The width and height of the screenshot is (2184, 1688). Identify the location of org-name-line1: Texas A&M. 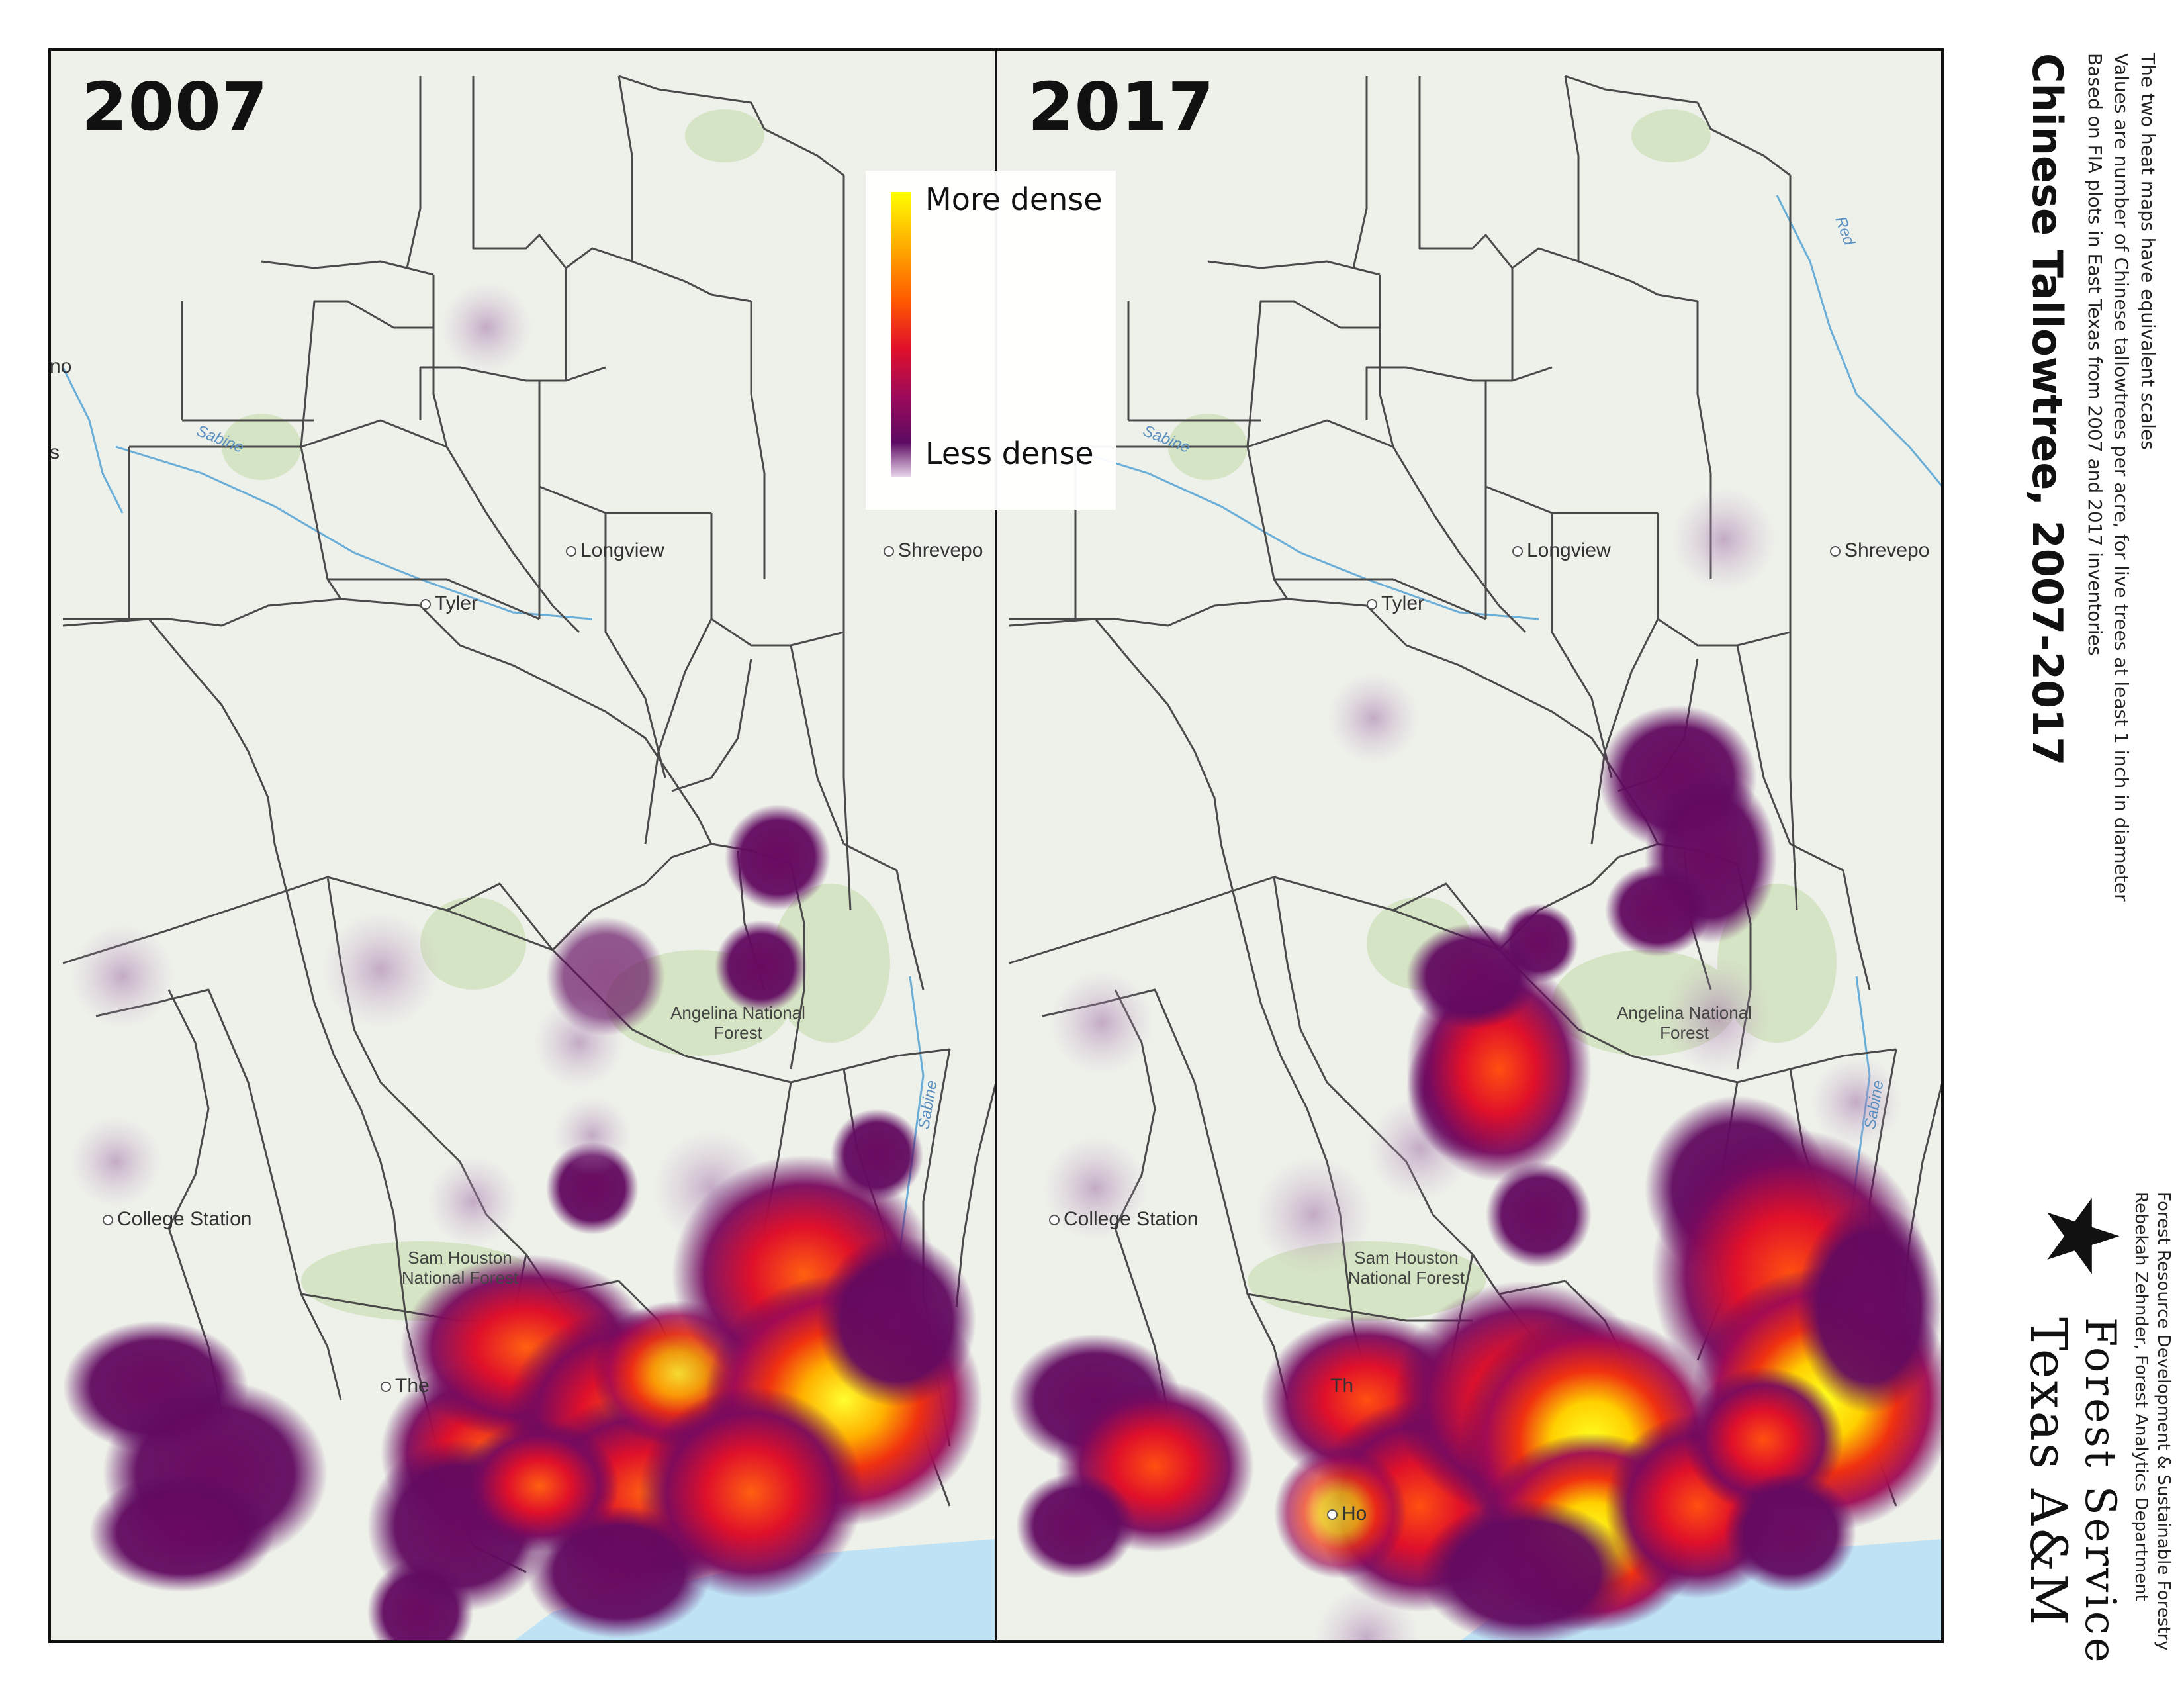
(2048, 1472).